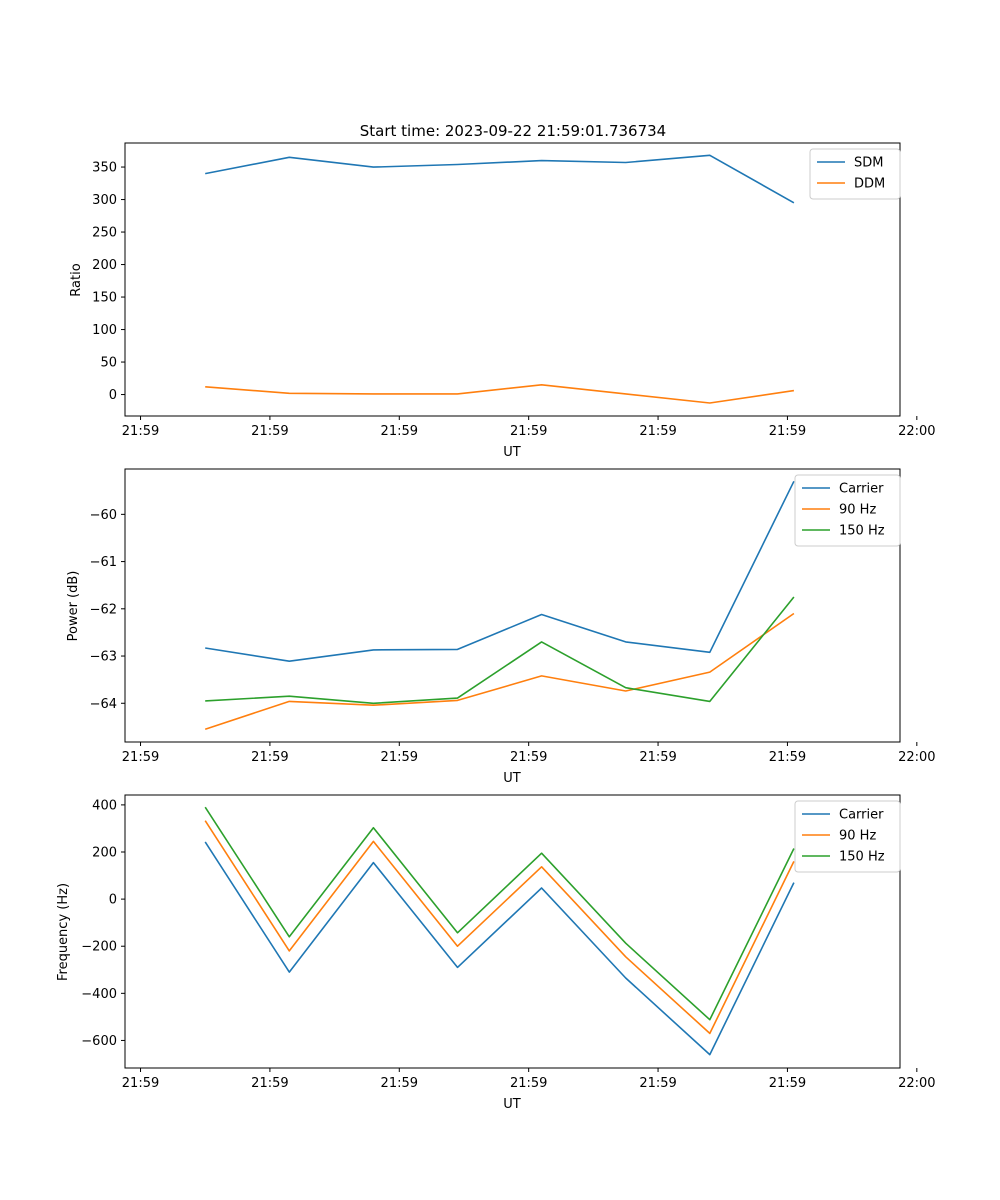 This screenshot has width=1000, height=1200. Describe the element at coordinates (103, 657) in the screenshot. I see `y-tick-label: −63` at that location.